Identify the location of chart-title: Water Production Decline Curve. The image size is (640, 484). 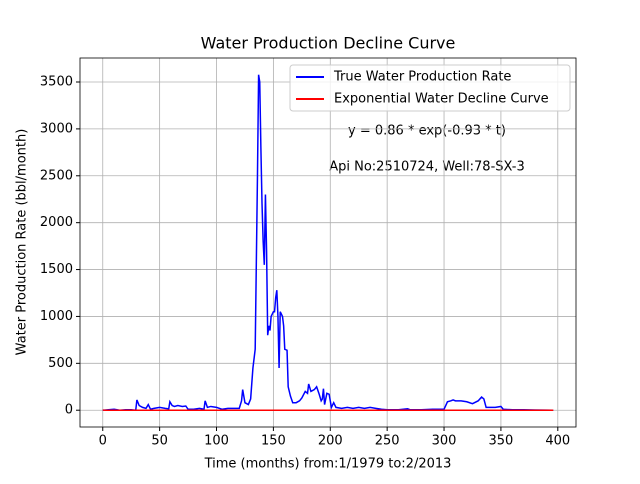
(328, 43).